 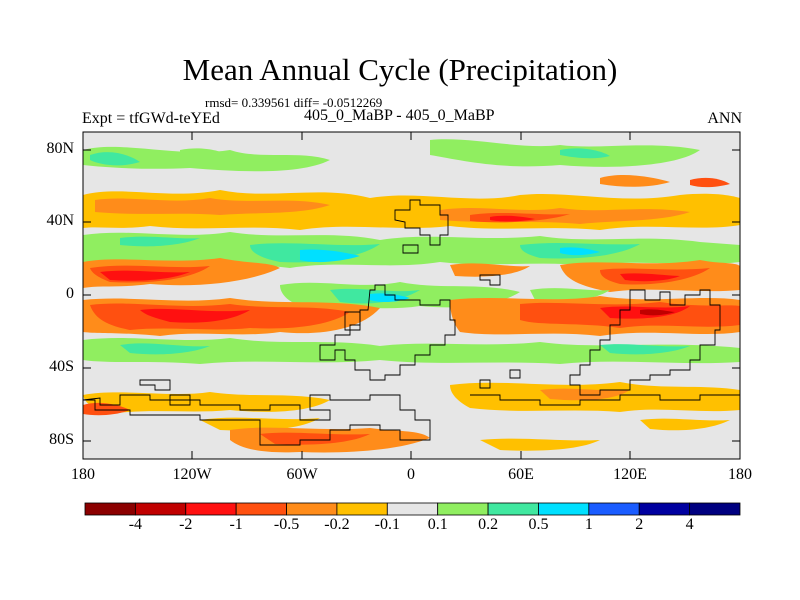 I want to click on y-tick-80n: 80N, so click(x=60, y=148).